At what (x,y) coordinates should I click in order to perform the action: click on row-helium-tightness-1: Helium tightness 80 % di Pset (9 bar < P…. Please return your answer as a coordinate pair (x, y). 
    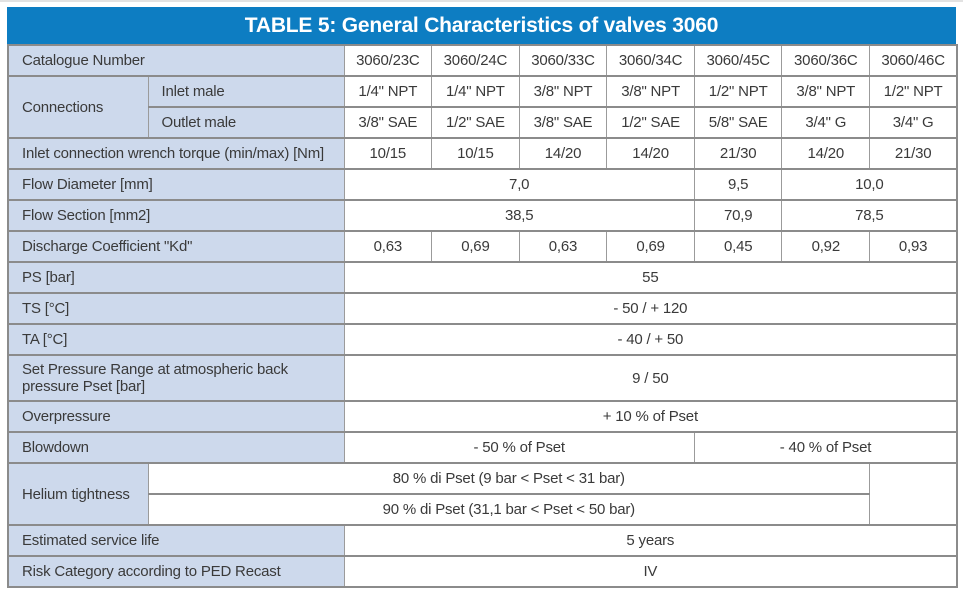
    Looking at the image, I should click on (482, 494).